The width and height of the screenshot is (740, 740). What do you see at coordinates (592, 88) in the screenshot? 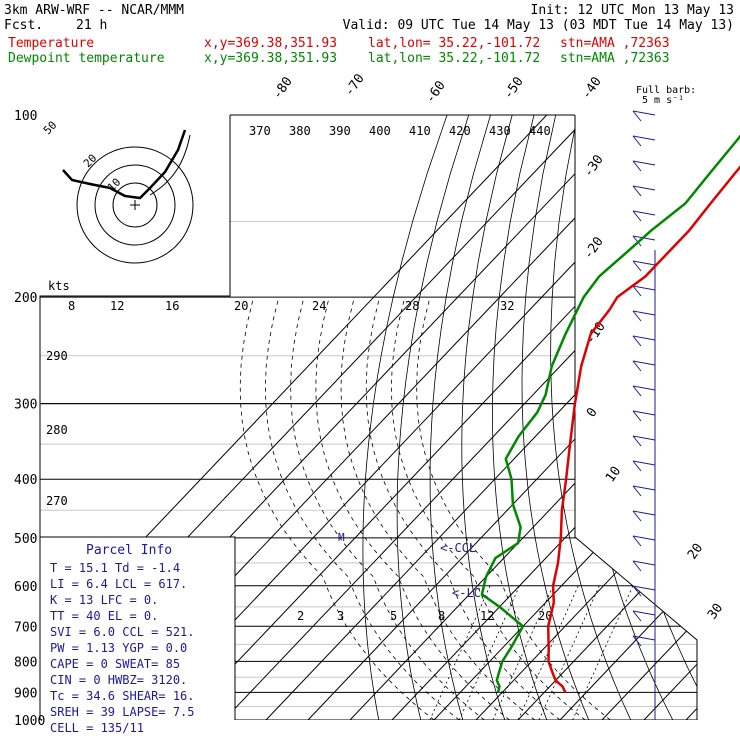
I see `isotherm-label--40: -40` at bounding box center [592, 88].